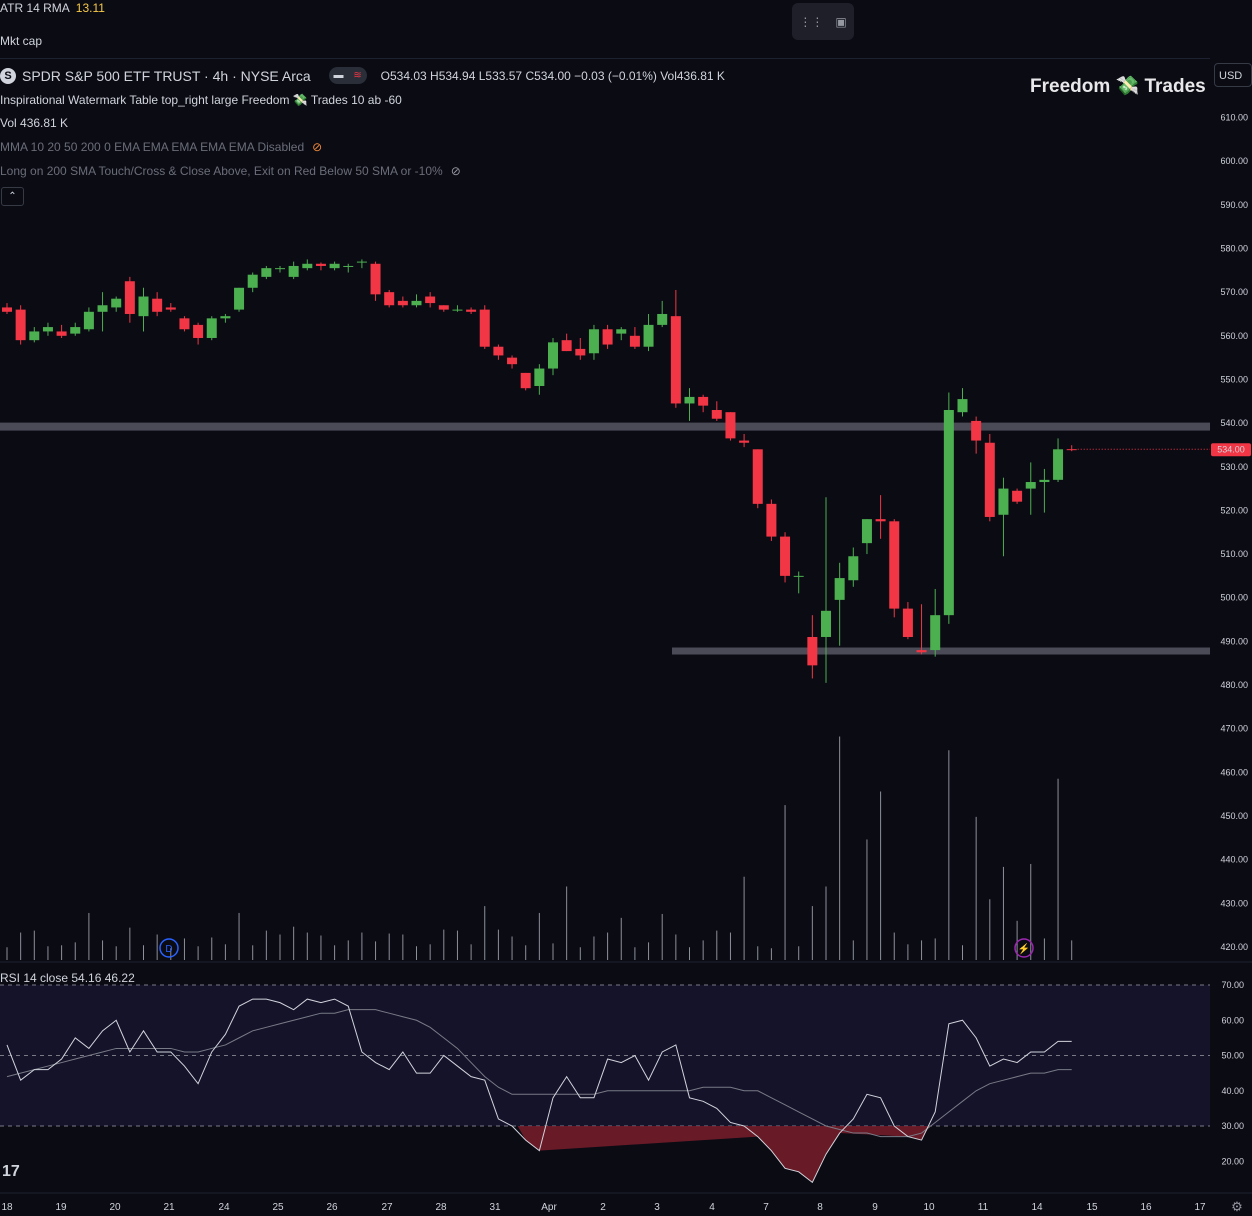 Image resolution: width=1252 pixels, height=1216 pixels. What do you see at coordinates (712, 1207) in the screenshot?
I see `time-axis-tick: 4` at bounding box center [712, 1207].